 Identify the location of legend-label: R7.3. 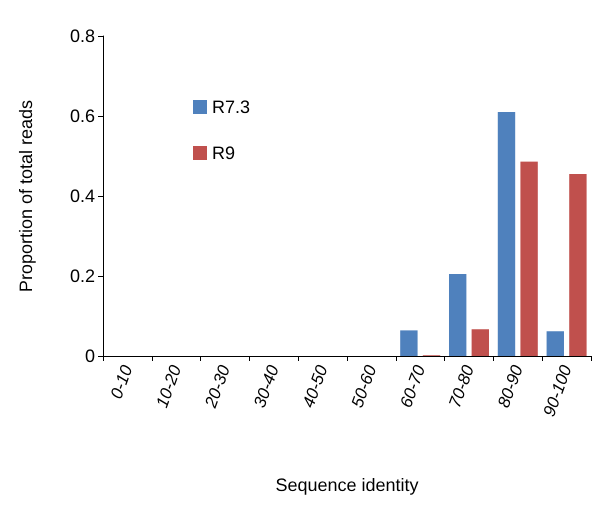
(231, 107).